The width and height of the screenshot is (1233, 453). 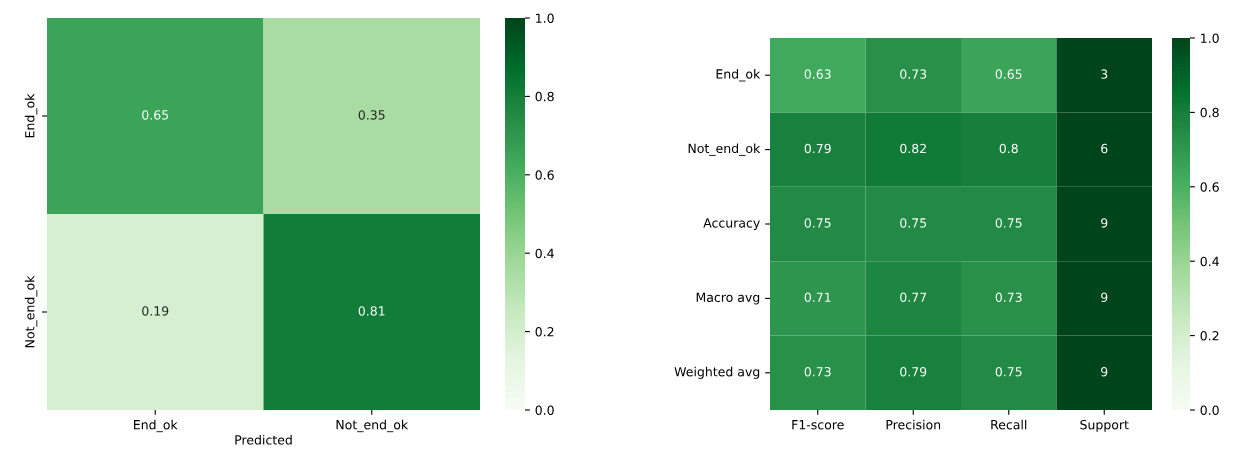 I want to click on data-label: 0.8, so click(x=1008, y=148).